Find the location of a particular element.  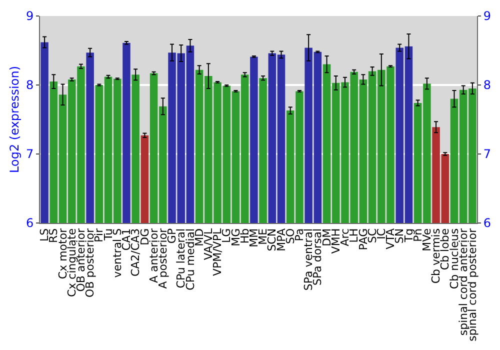

y2-tick-label: 8 is located at coordinates (487, 85).